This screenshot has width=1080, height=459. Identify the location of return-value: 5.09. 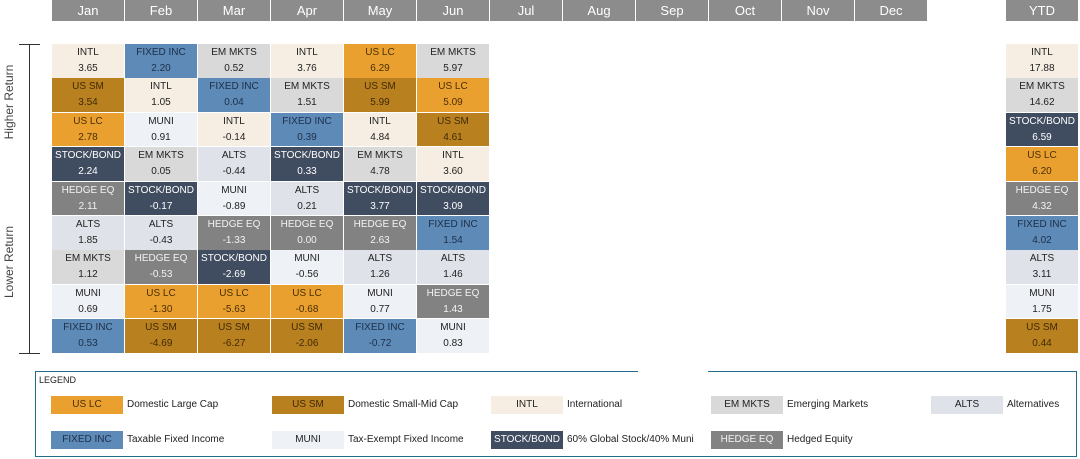
(453, 103).